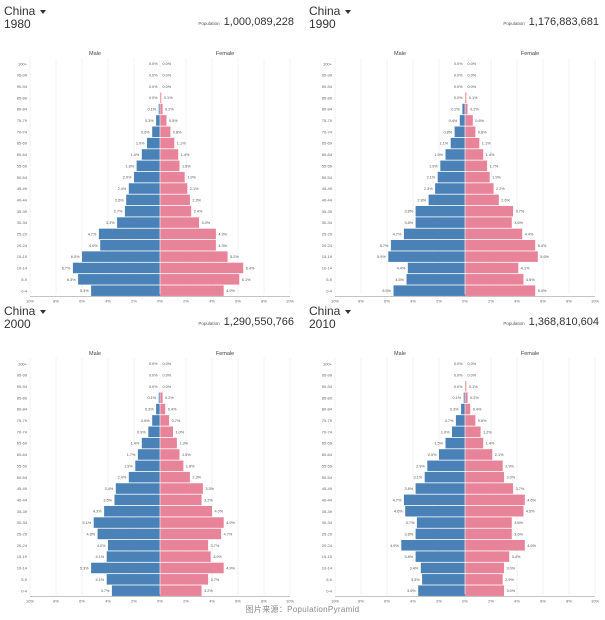  What do you see at coordinates (206, 223) in the screenshot?
I see `female-value-label: 3.0%` at bounding box center [206, 223].